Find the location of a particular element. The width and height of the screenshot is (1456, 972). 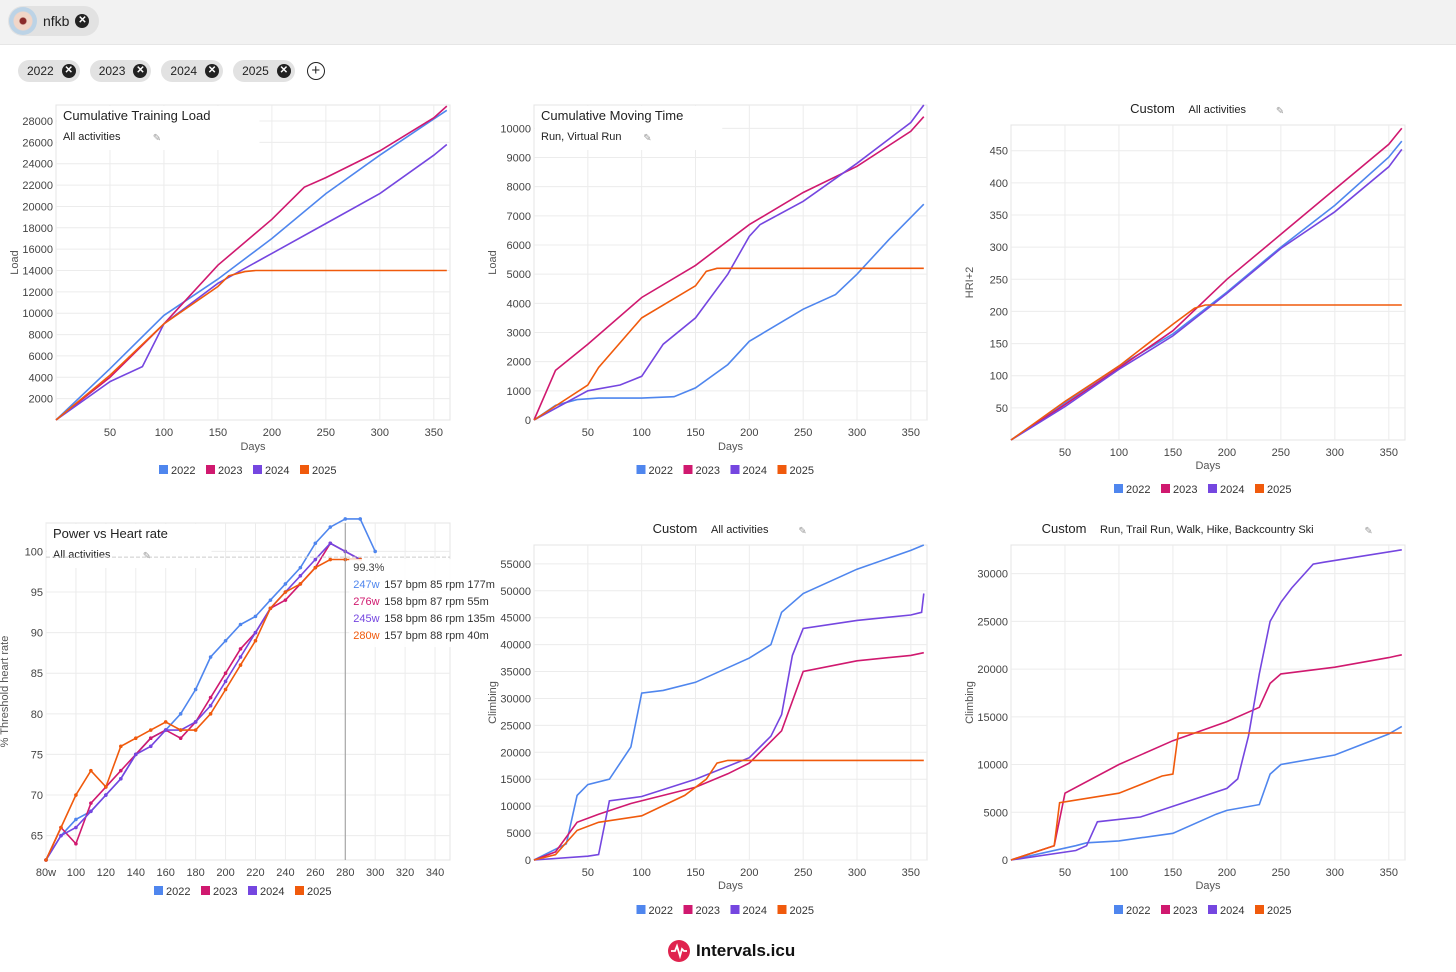

year-chip-2025: 2025 ✕ is located at coordinates (264, 71).